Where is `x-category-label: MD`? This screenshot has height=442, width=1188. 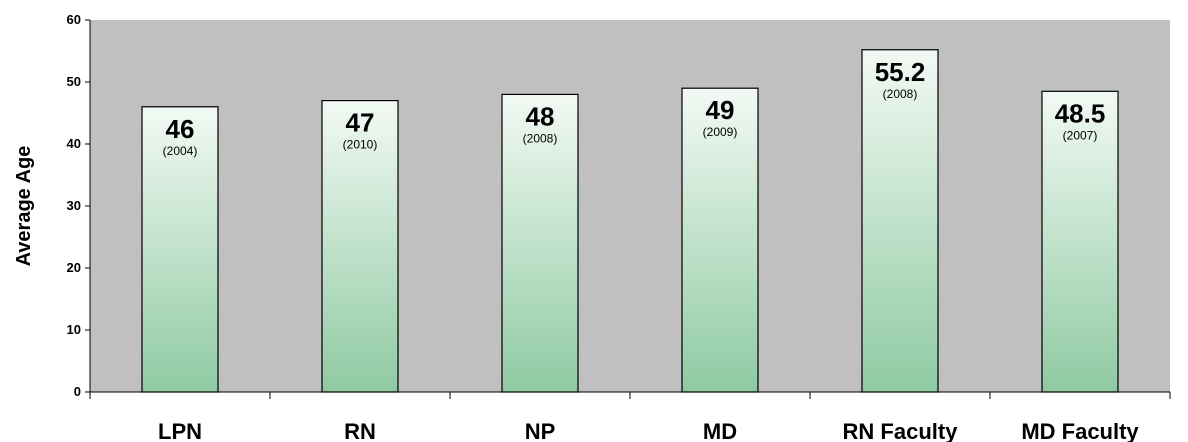 x-category-label: MD is located at coordinates (720, 430).